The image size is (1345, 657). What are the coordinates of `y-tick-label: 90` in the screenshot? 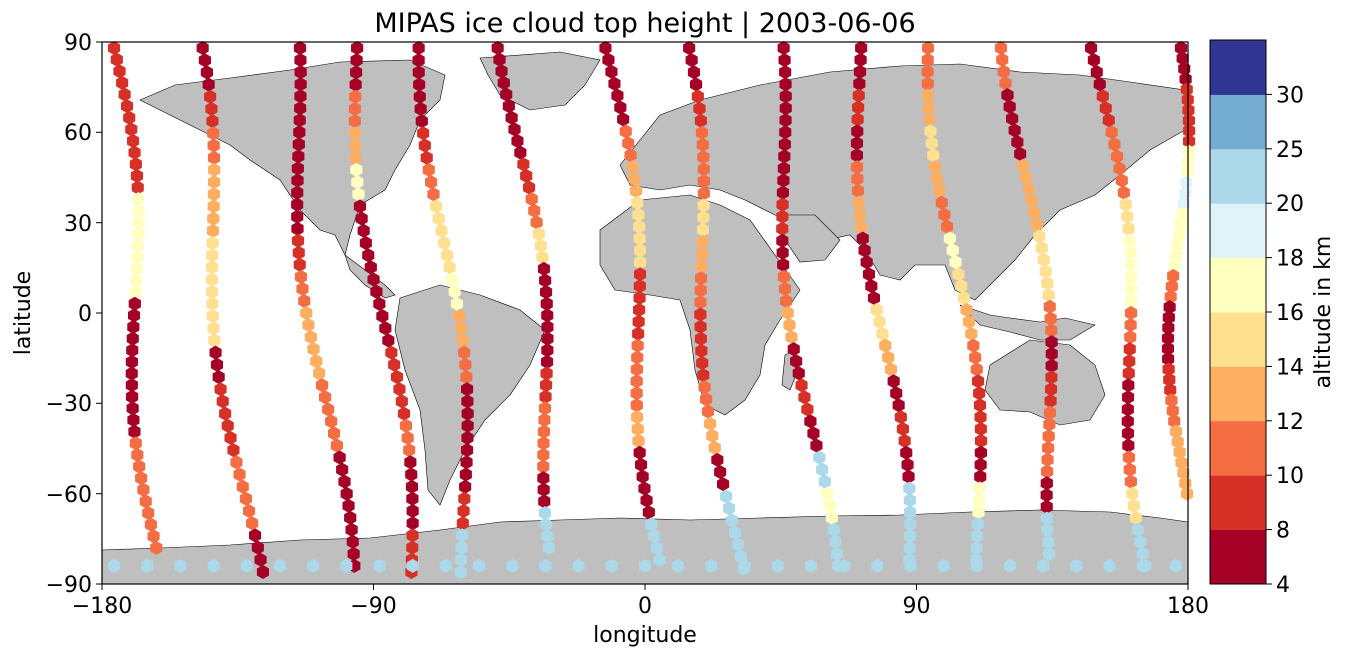 It's located at (78, 43).